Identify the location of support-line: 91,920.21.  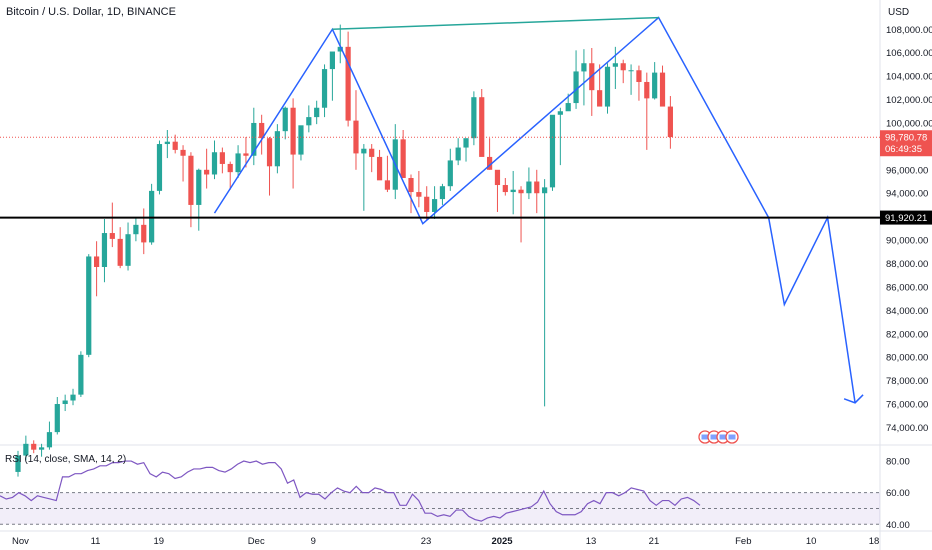
(466, 217).